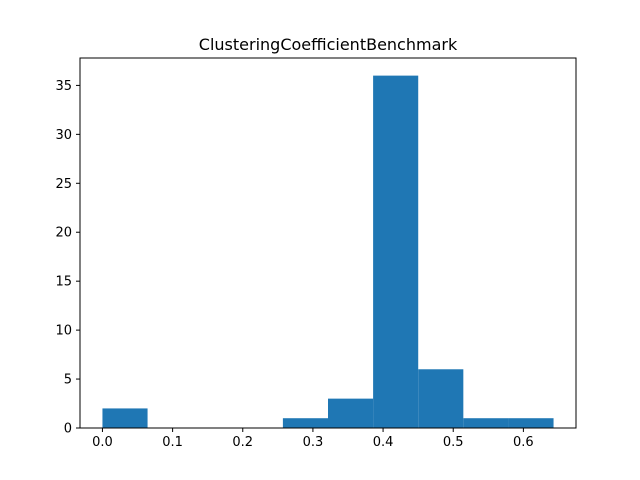 The width and height of the screenshot is (640, 480). I want to click on y-tick-label-5: 25, so click(63, 184).